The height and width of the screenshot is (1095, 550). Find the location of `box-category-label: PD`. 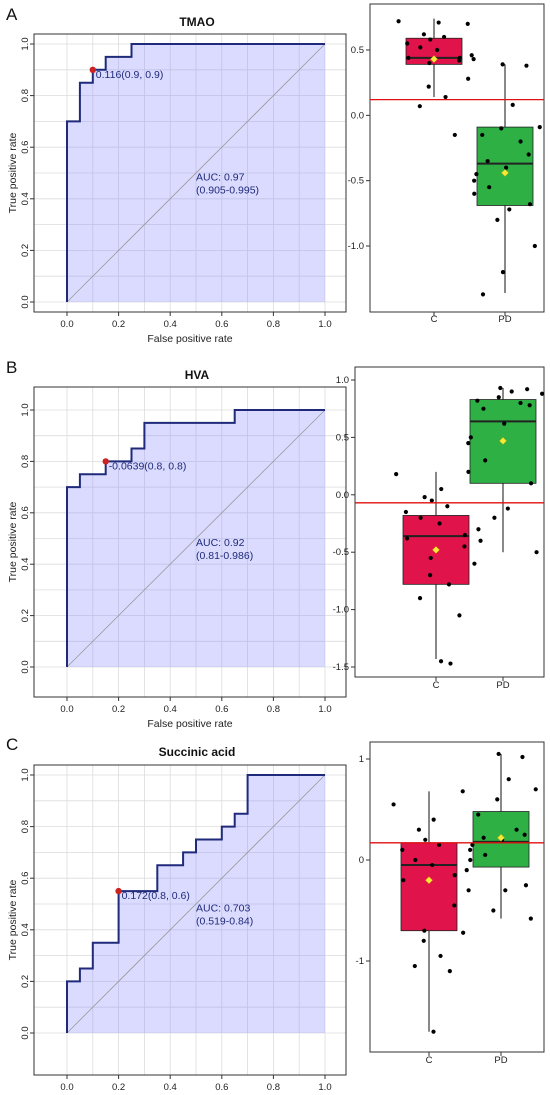

box-category-label: PD is located at coordinates (502, 685).